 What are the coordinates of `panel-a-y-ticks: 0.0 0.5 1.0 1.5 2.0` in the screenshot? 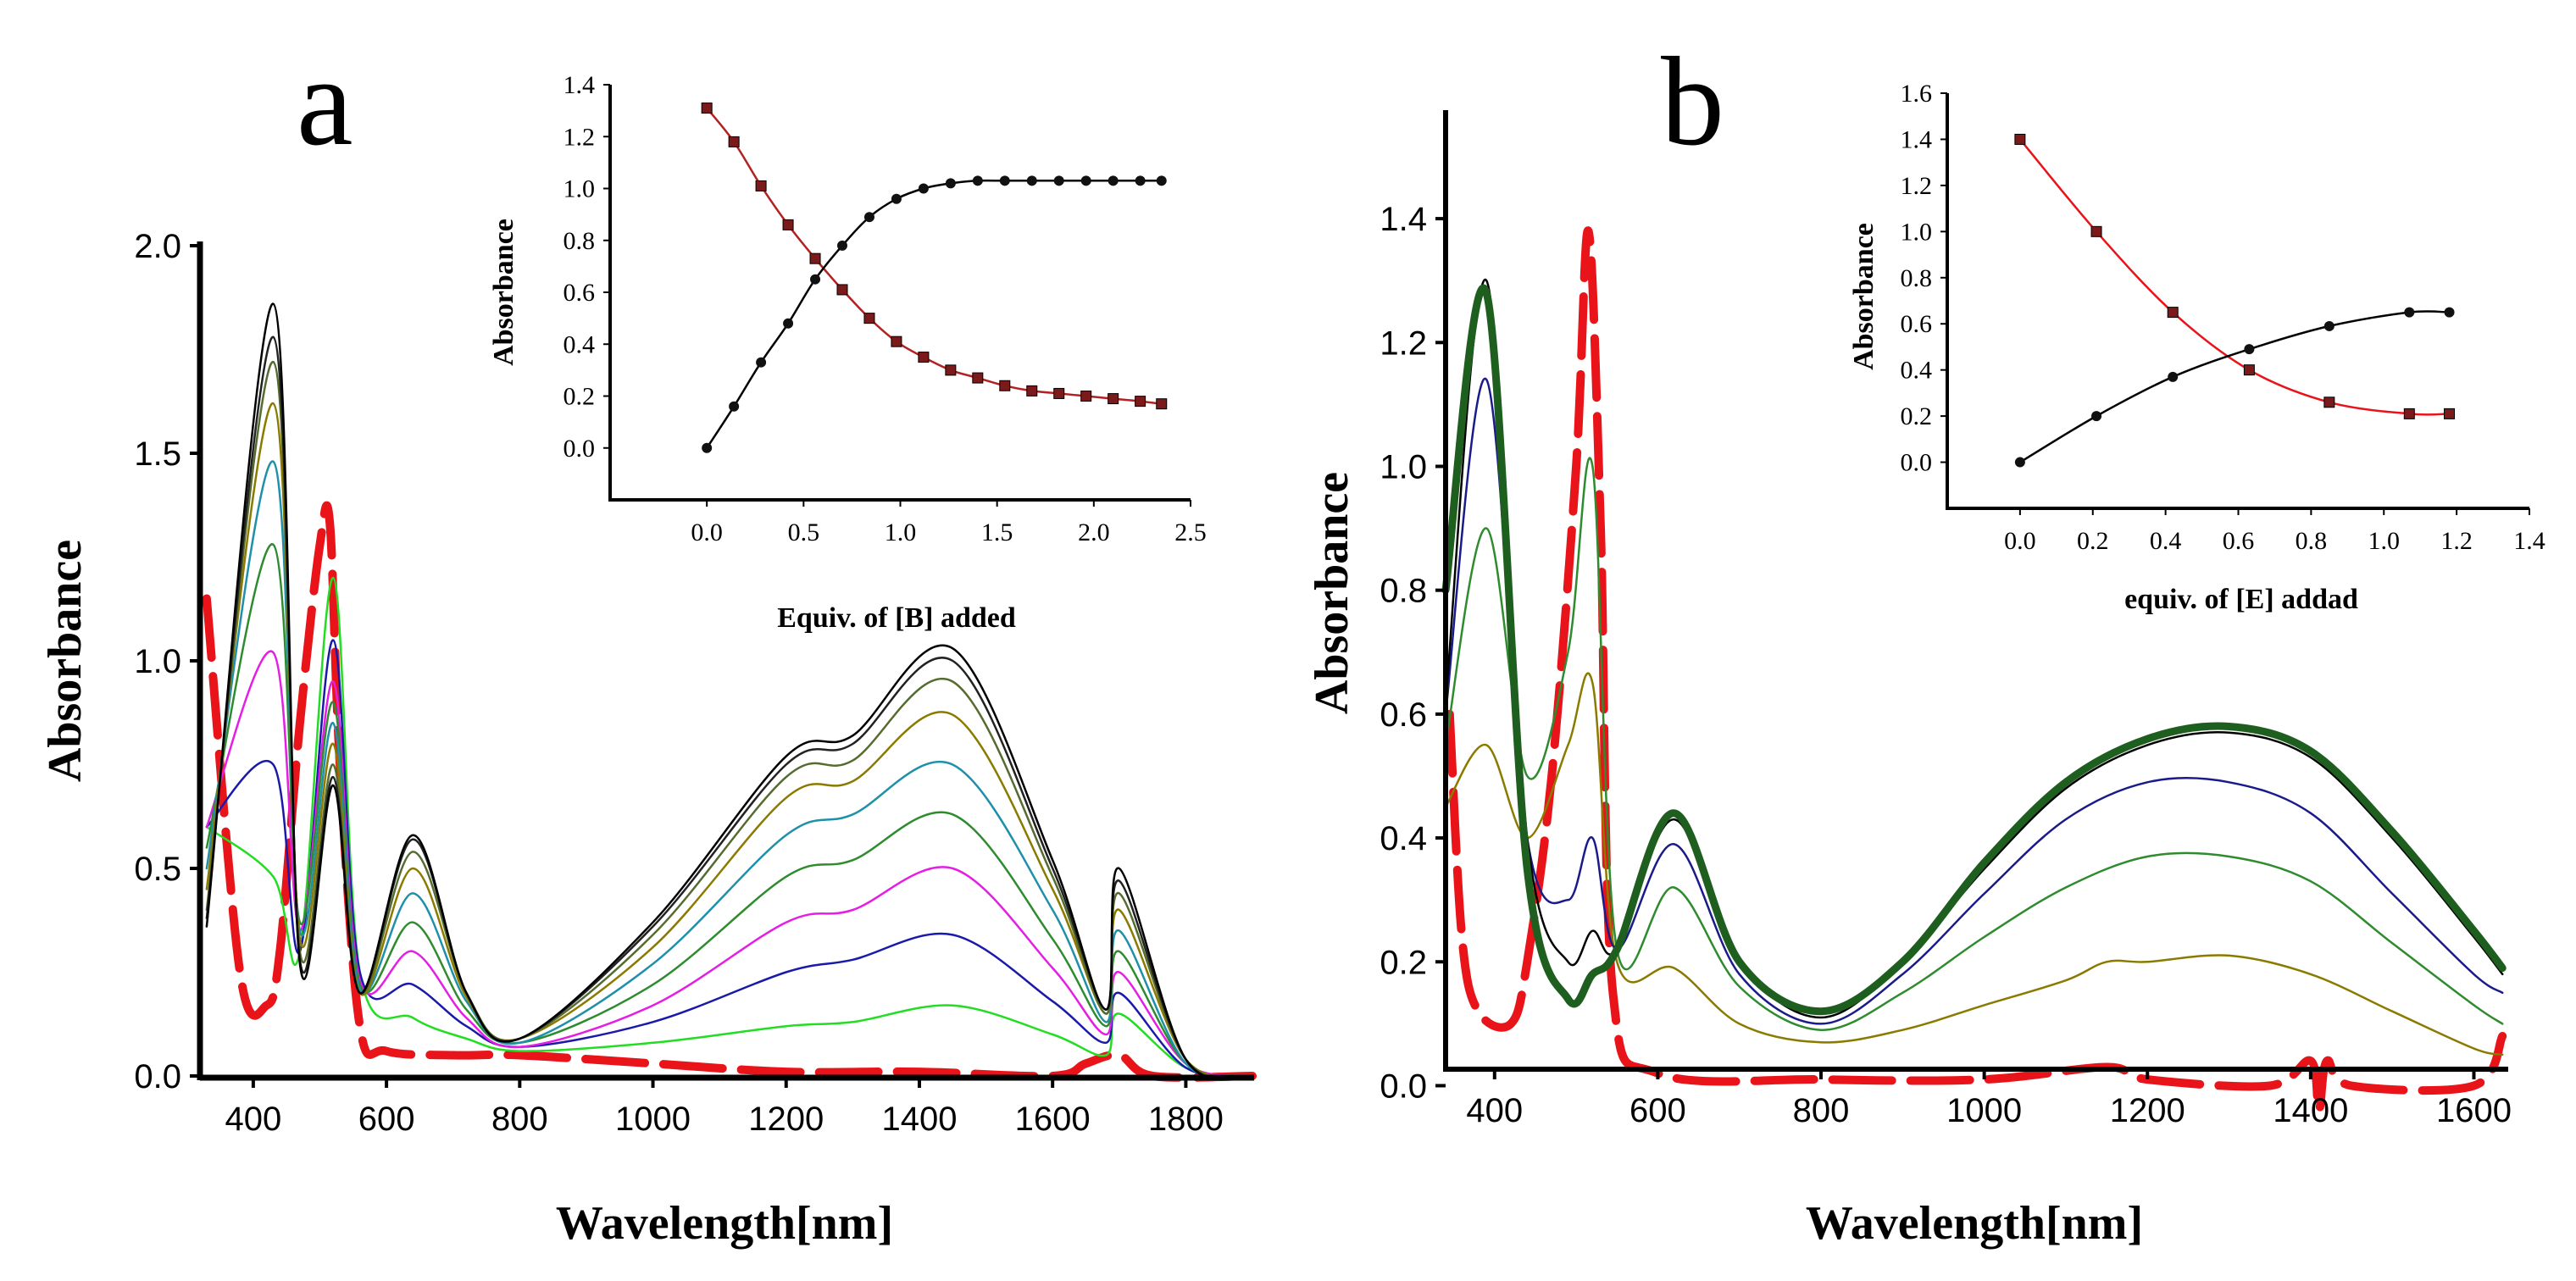 It's located at (167, 661).